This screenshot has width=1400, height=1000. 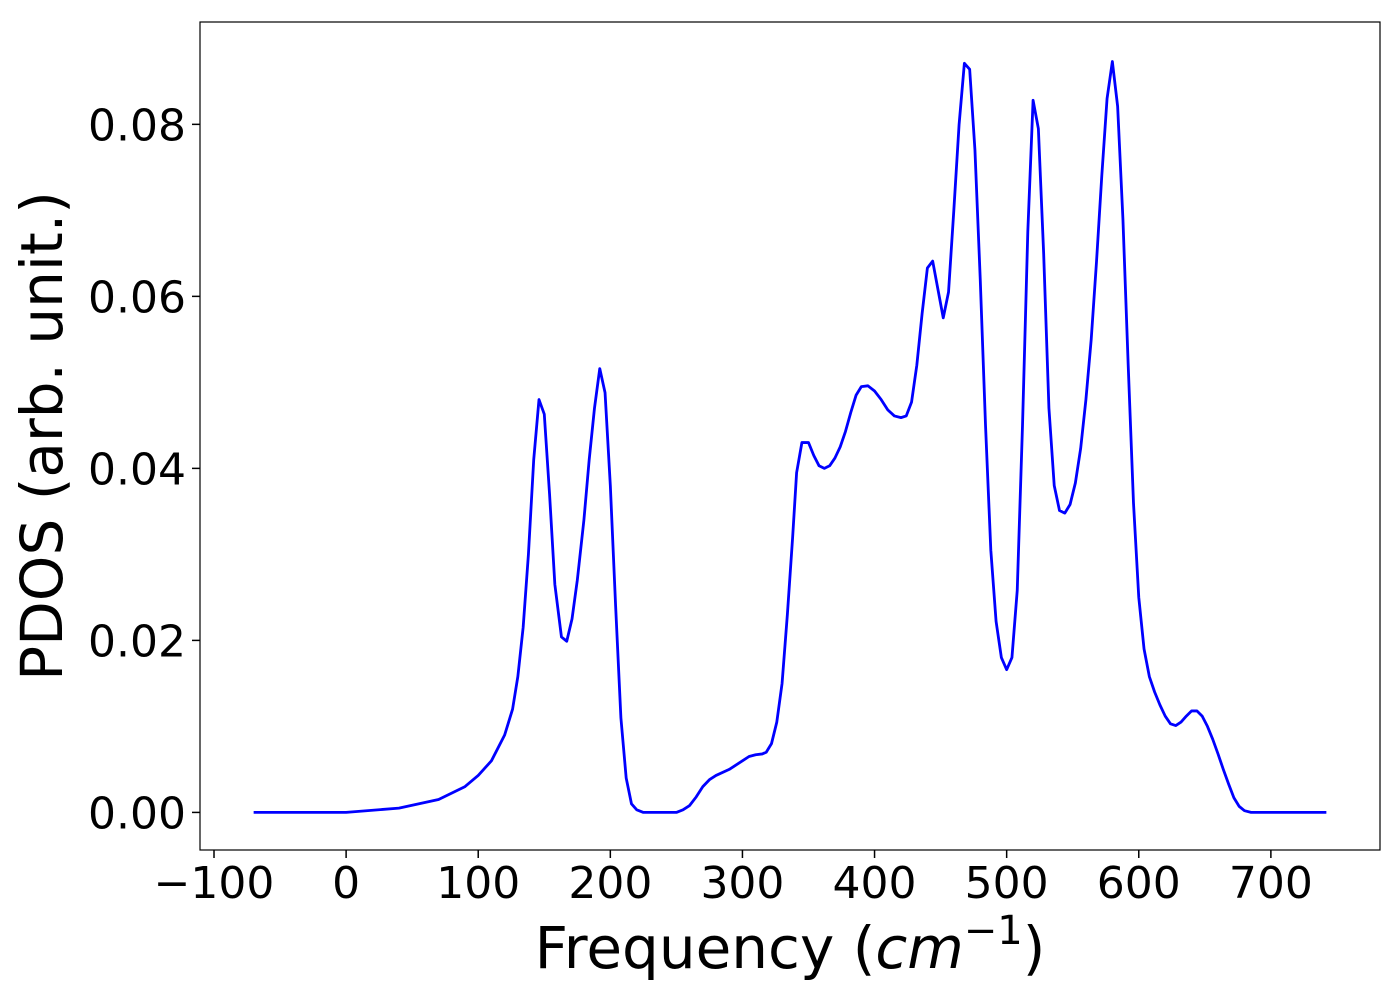 I want to click on x-tick-label: 700, so click(x=1271, y=883).